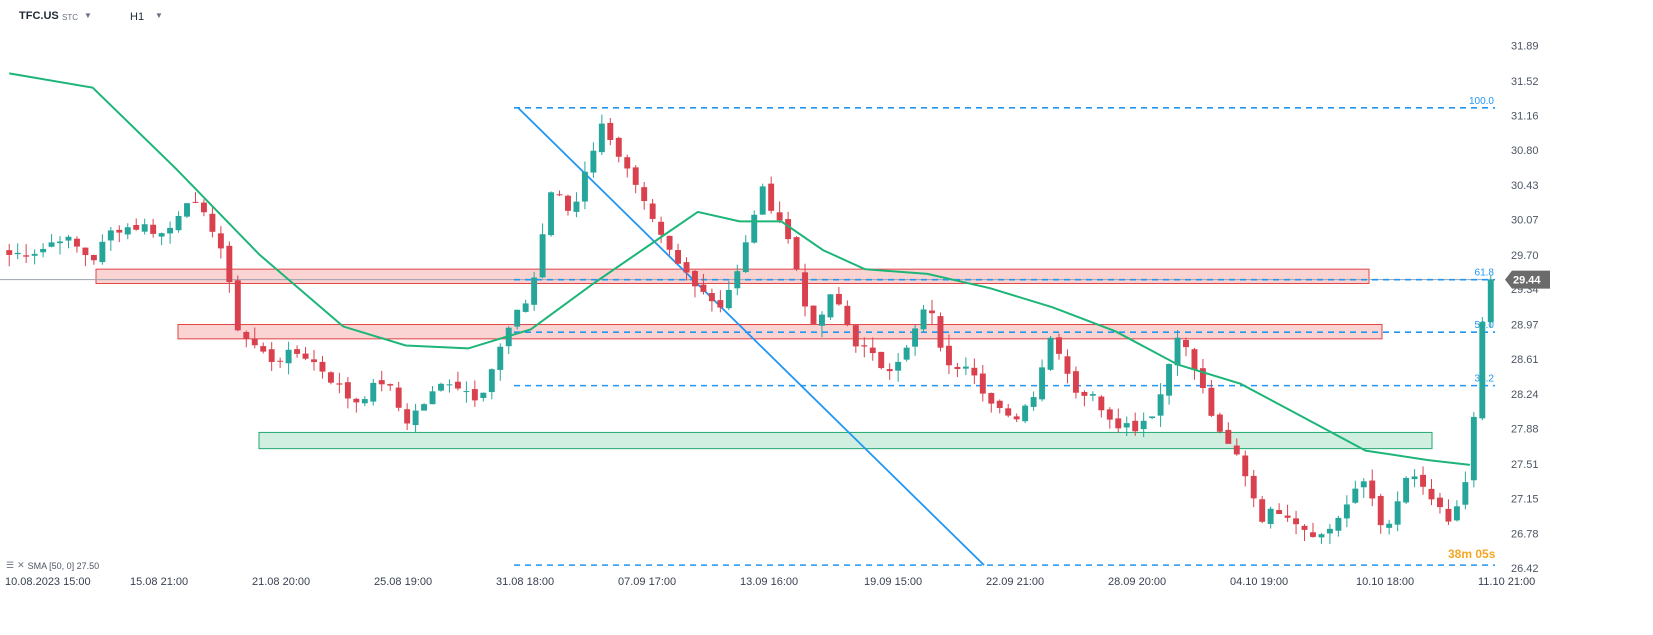  I want to click on y-axis-tick-label: 27.15, so click(1525, 499).